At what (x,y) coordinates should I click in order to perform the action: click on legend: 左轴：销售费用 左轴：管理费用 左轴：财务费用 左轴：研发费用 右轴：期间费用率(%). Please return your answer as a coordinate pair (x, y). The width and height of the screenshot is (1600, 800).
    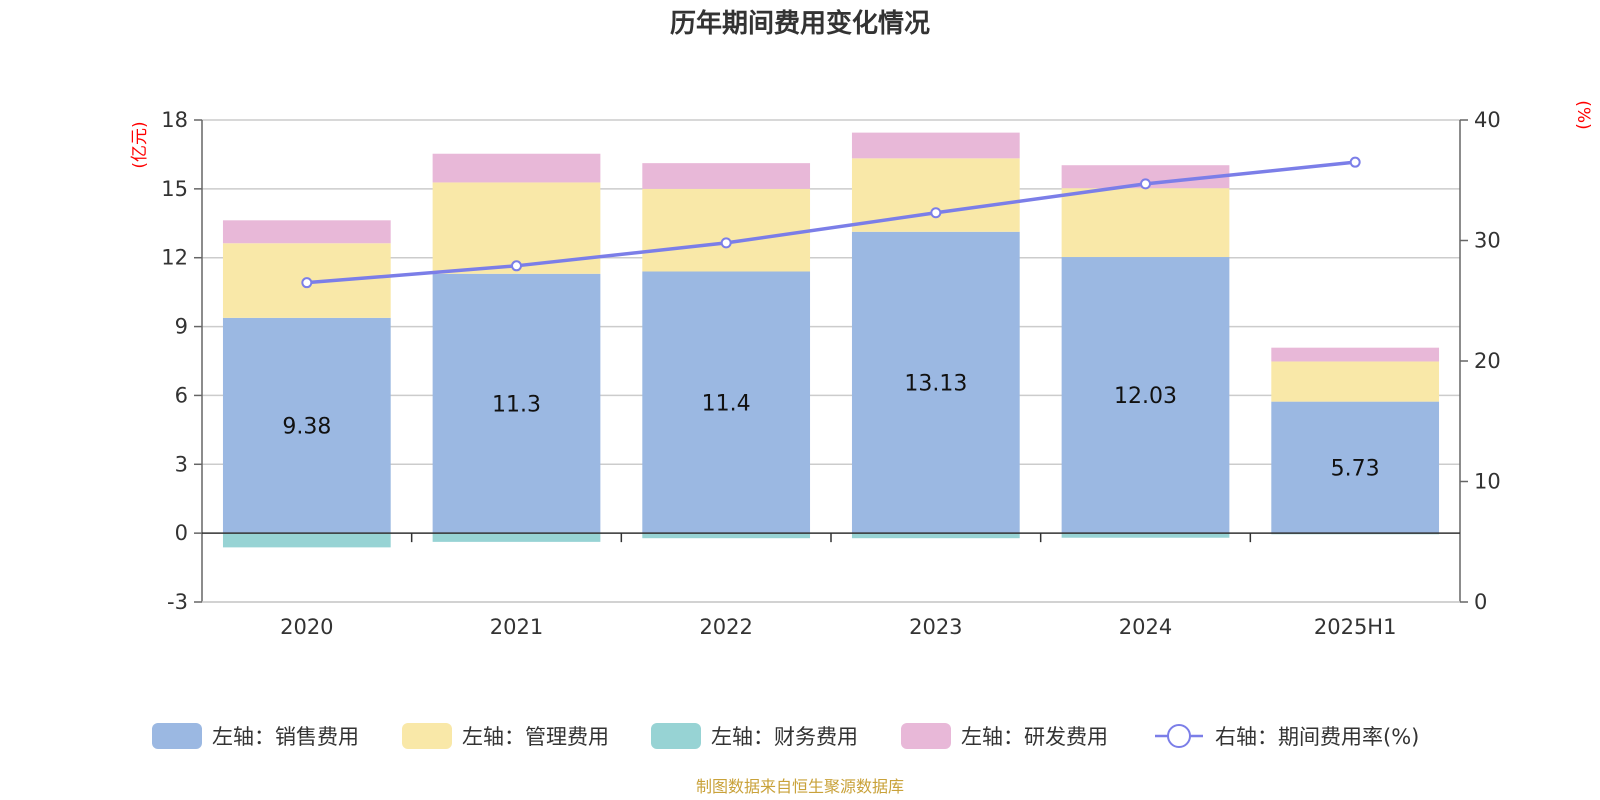
    Looking at the image, I should click on (785, 736).